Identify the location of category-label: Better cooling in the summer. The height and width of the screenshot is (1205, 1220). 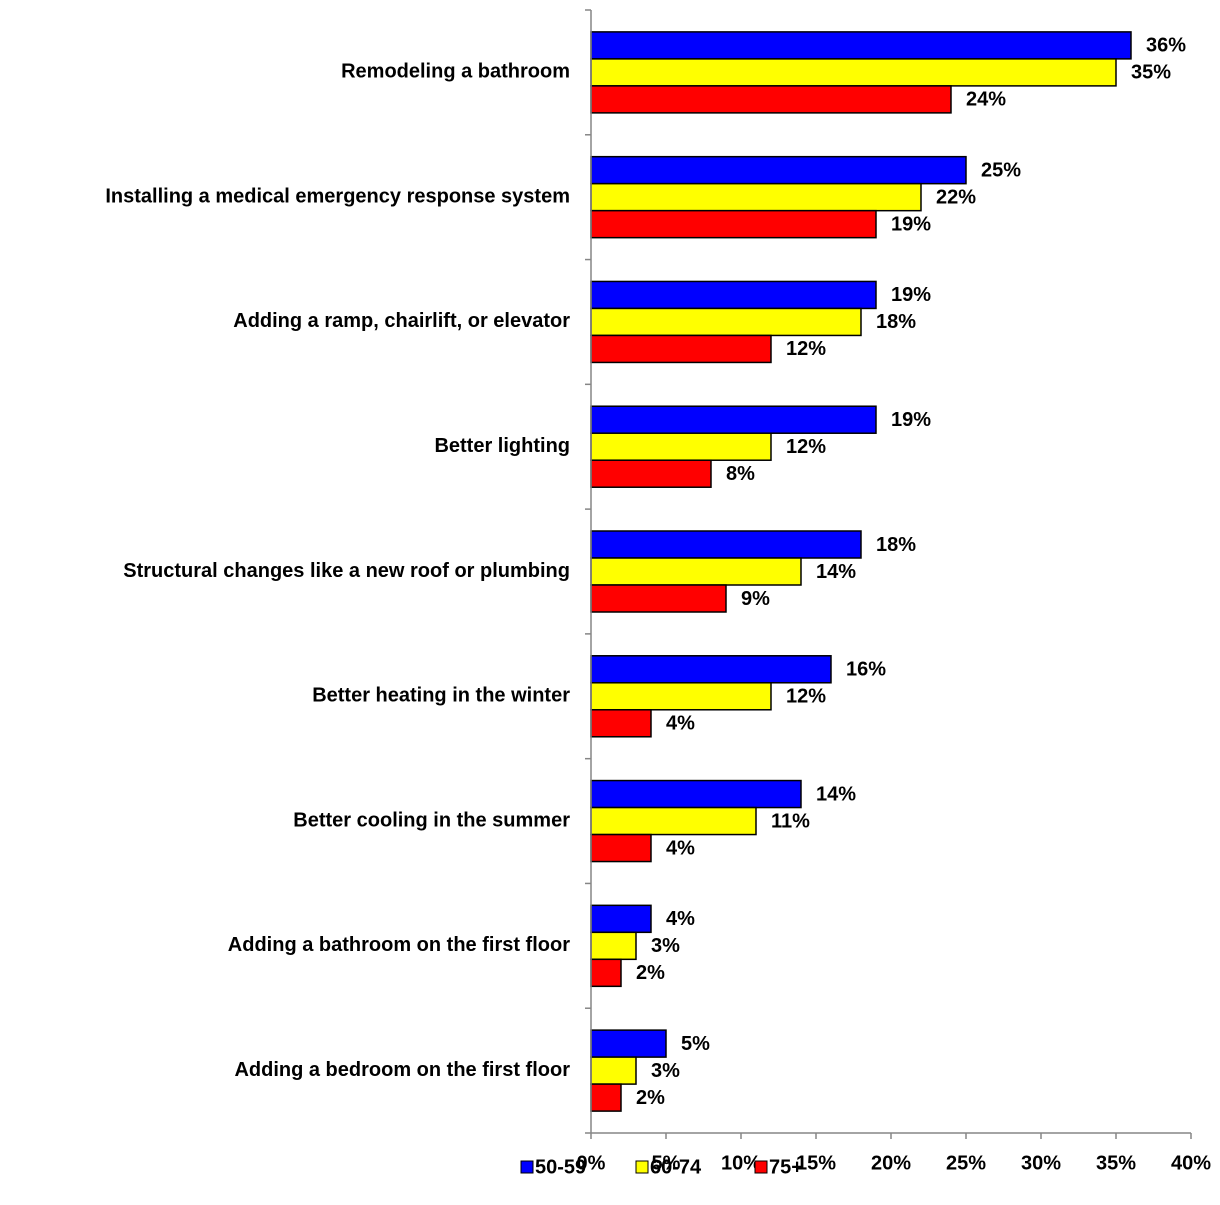
(431, 820).